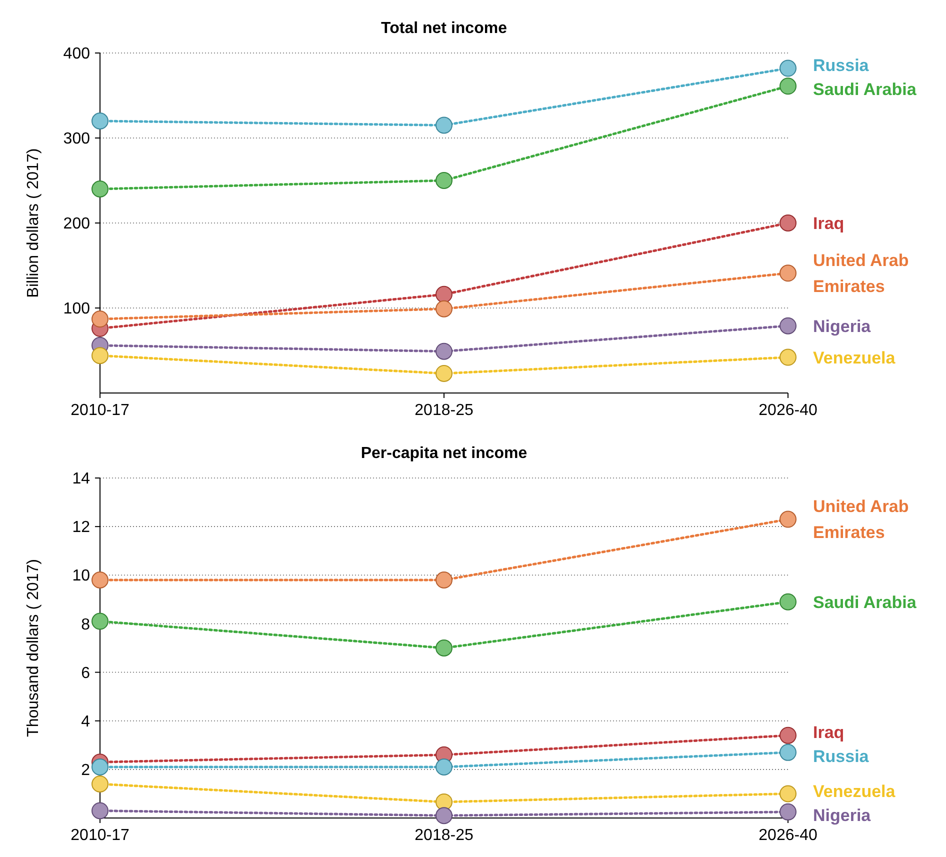  Describe the element at coordinates (85, 771) in the screenshot. I see `y-tick-label: 2` at that location.